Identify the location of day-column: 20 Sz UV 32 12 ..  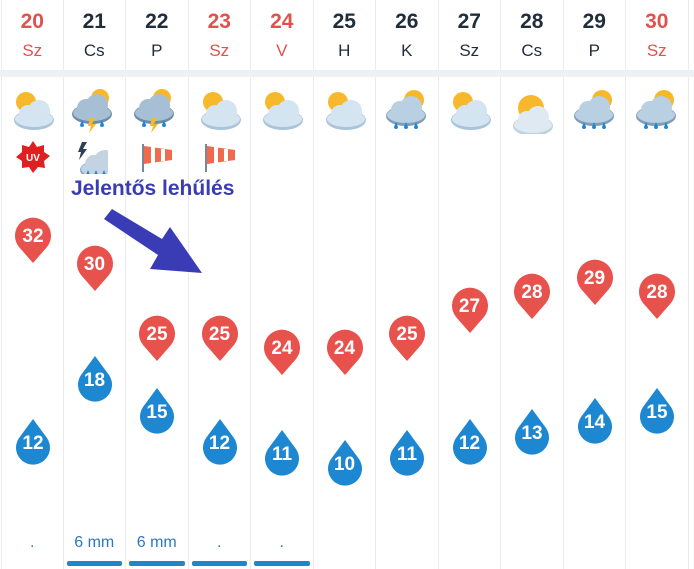
(32, 284).